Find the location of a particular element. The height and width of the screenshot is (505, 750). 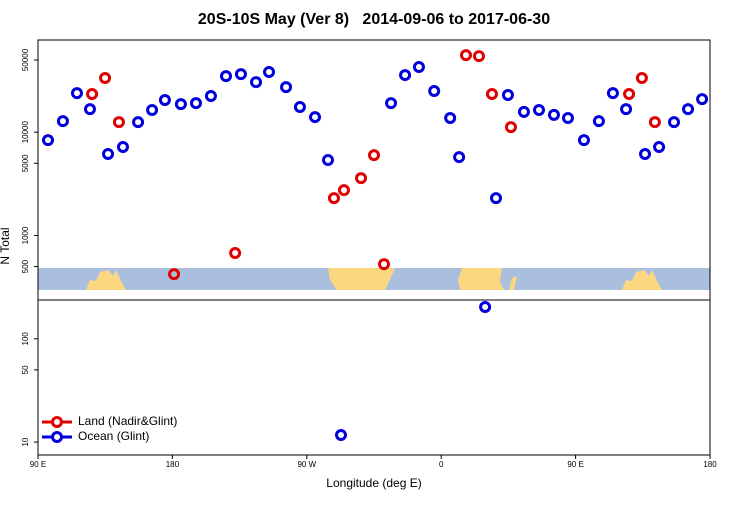

y-axis-label: N Total is located at coordinates (6, 245).